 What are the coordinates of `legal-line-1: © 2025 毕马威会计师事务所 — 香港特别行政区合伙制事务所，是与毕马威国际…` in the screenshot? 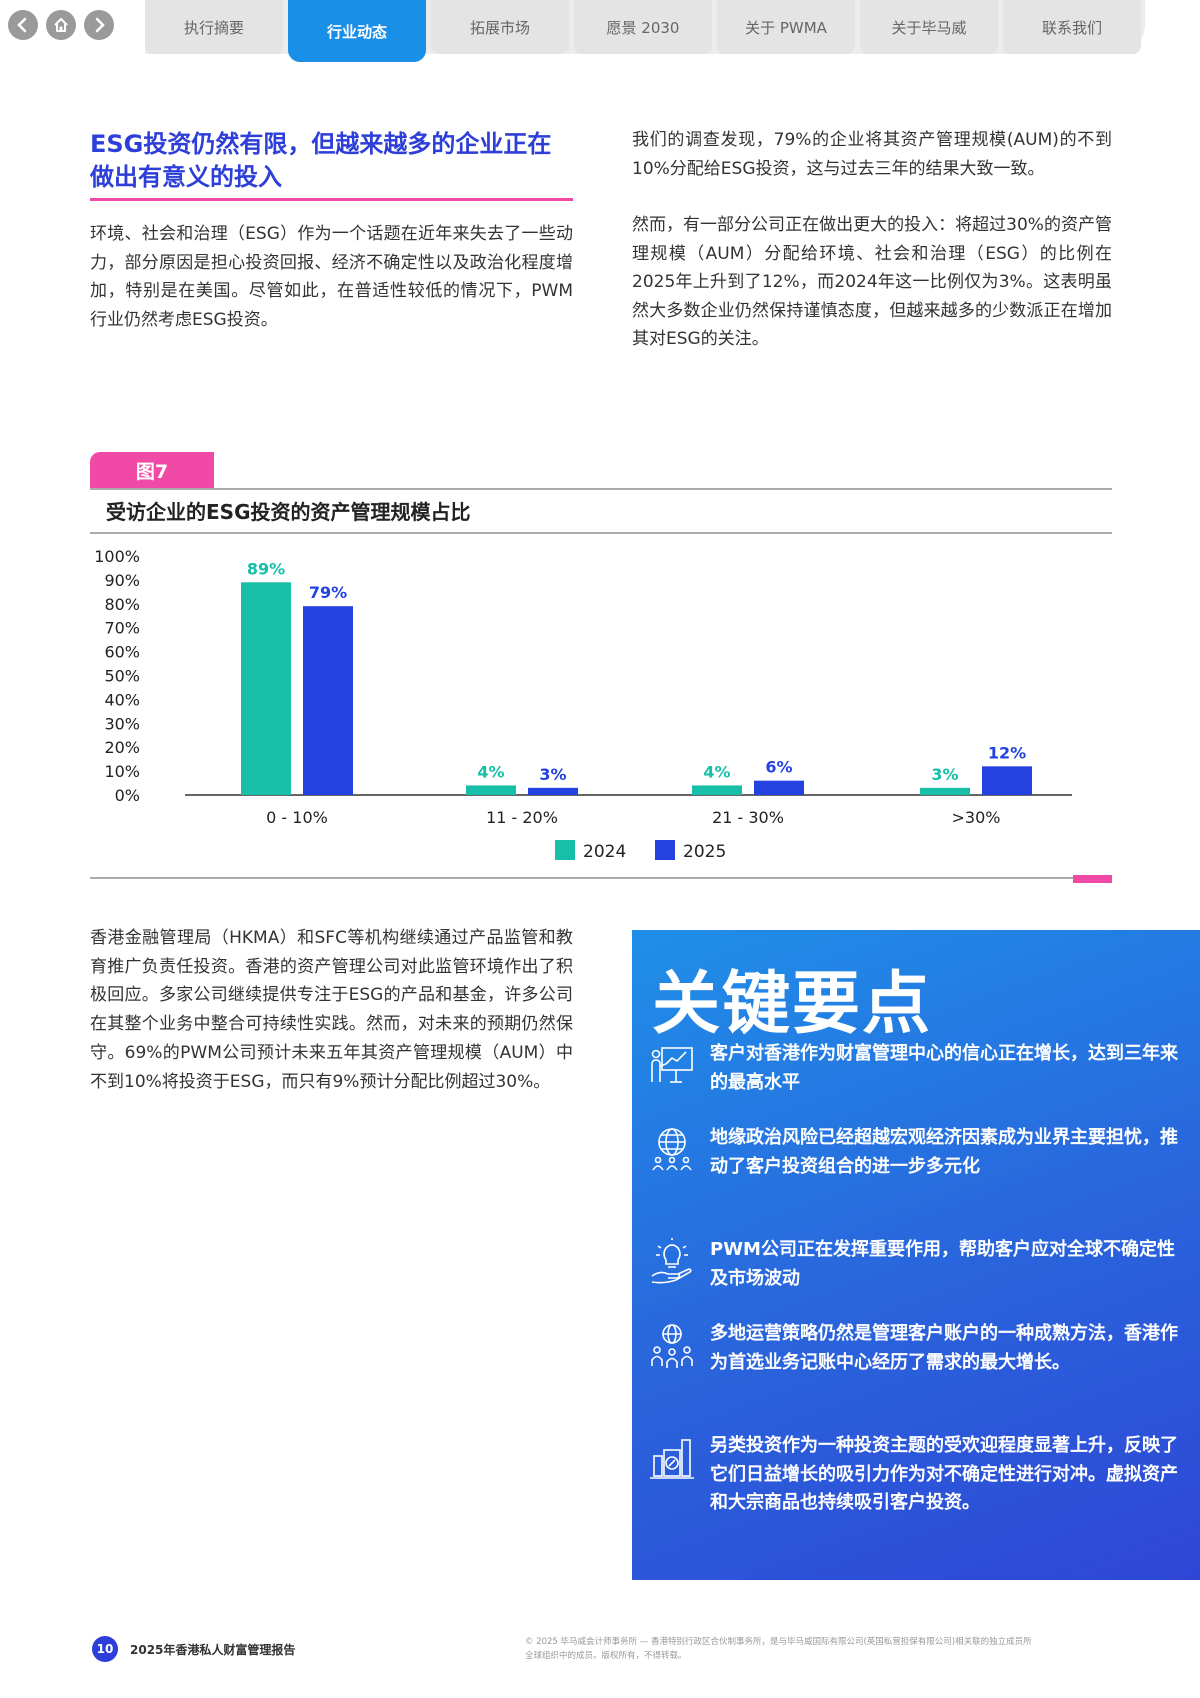 It's located at (778, 1642).